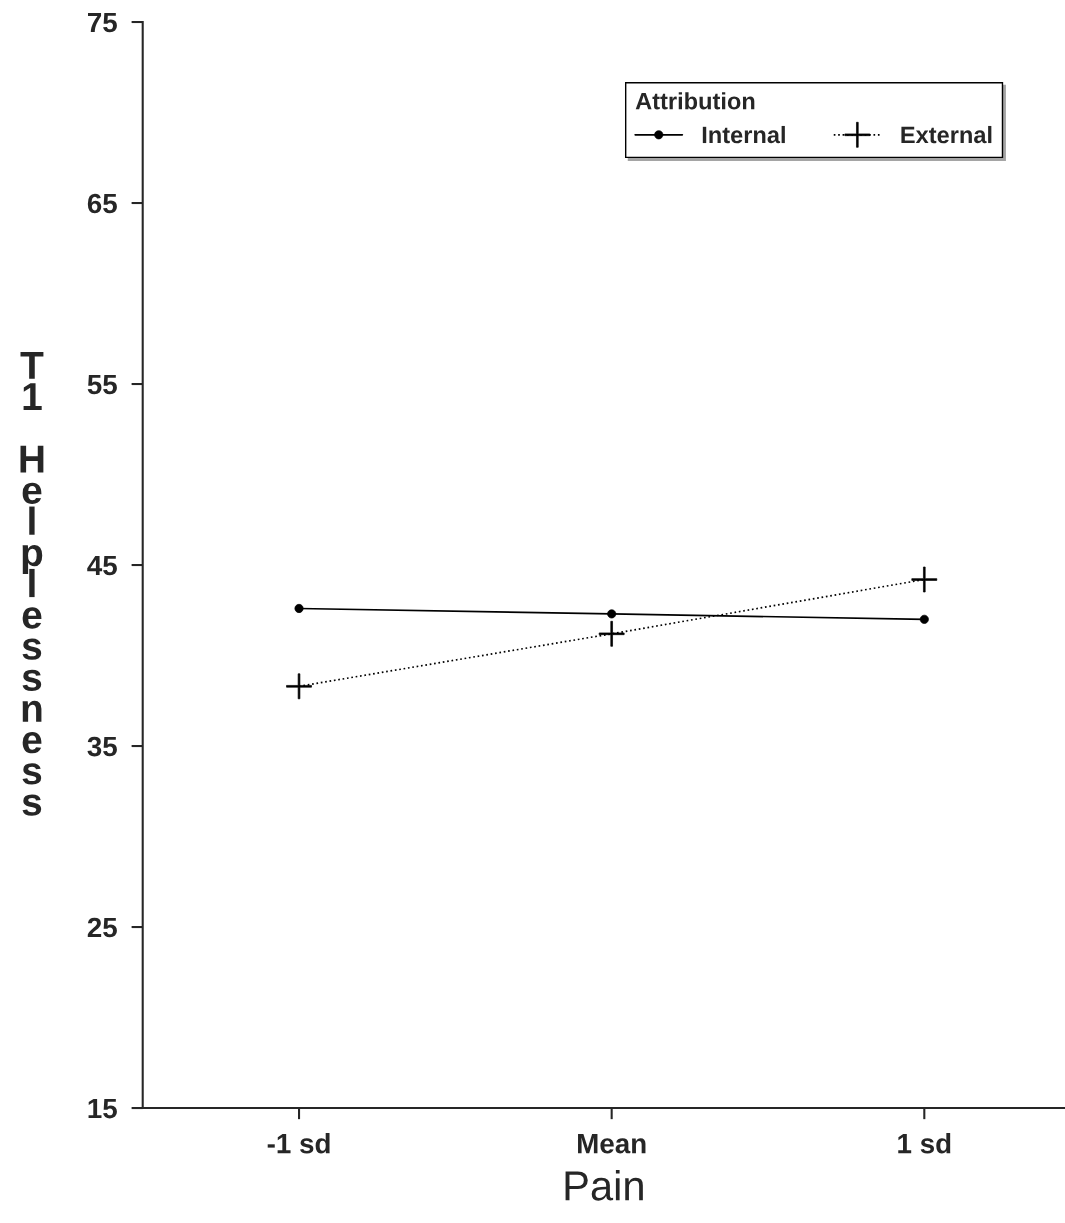 Image resolution: width=1065 pixels, height=1223 pixels. Describe the element at coordinates (102, 565) in the screenshot. I see `y-tick-label: 45` at that location.